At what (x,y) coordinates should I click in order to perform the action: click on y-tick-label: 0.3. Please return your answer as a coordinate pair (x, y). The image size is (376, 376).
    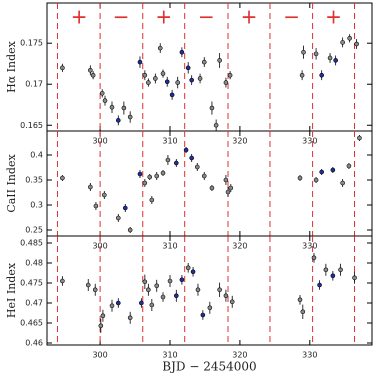
    Looking at the image, I should click on (36, 205).